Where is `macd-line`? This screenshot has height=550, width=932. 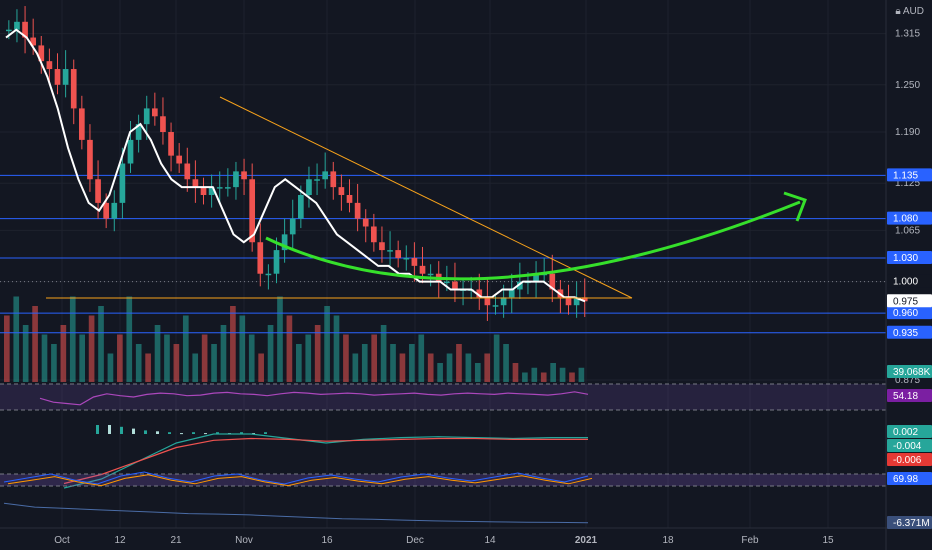
macd-line is located at coordinates (325, 461).